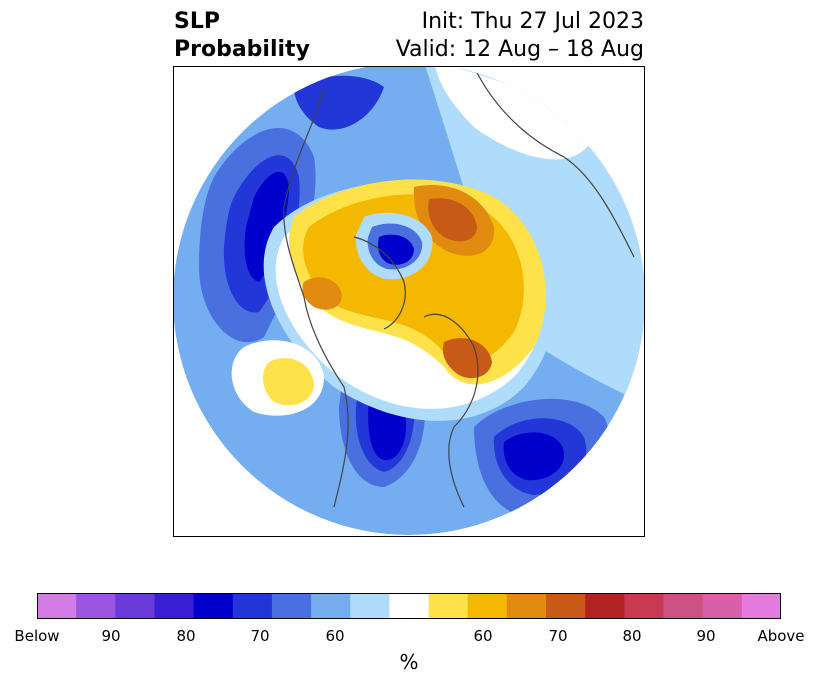  I want to click on colorbar-border, so click(409, 606).